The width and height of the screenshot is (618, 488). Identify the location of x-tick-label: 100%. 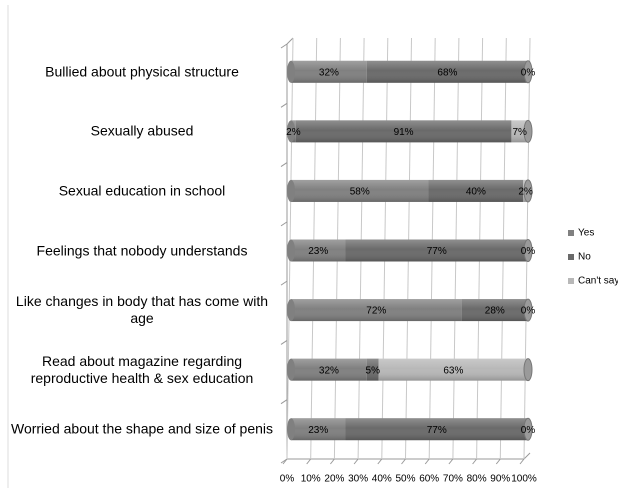
(524, 479).